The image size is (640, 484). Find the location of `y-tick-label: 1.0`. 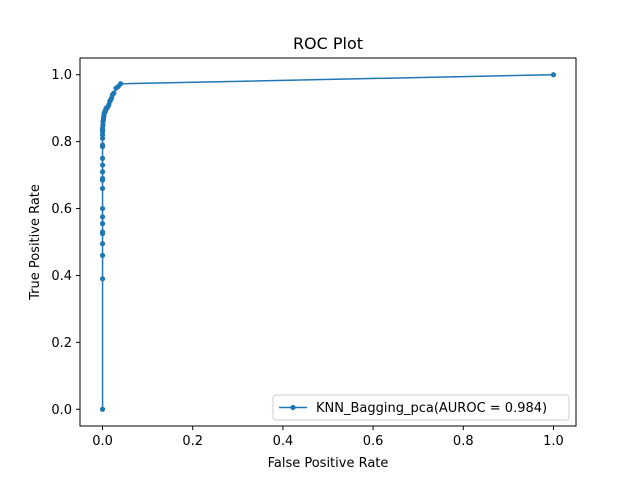

y-tick-label: 1.0 is located at coordinates (61, 75).